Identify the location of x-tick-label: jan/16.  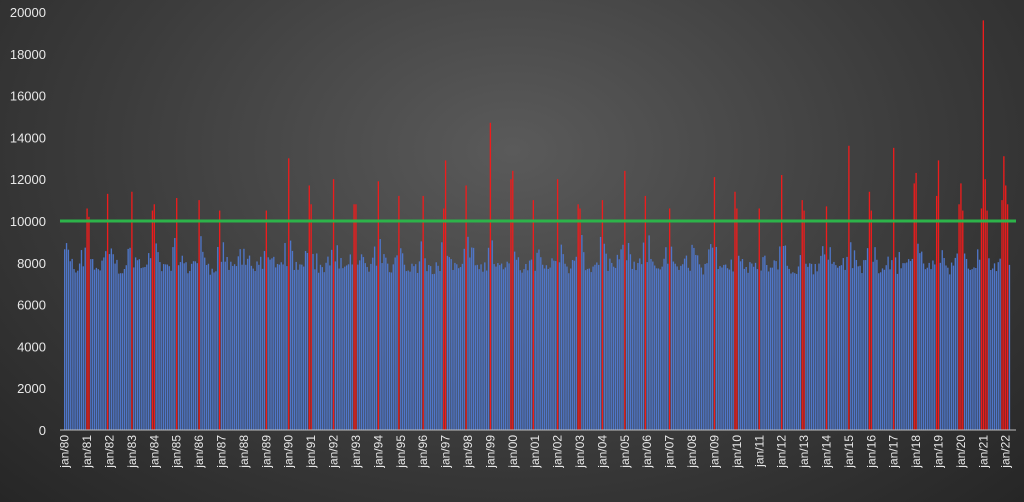
(871, 452).